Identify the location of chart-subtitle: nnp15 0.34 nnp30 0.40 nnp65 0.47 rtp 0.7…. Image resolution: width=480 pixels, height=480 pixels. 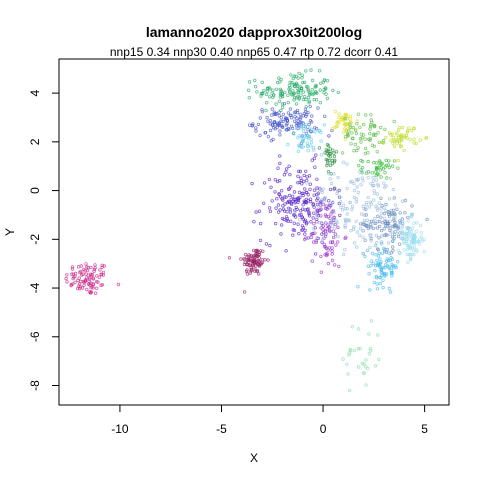
(254, 52).